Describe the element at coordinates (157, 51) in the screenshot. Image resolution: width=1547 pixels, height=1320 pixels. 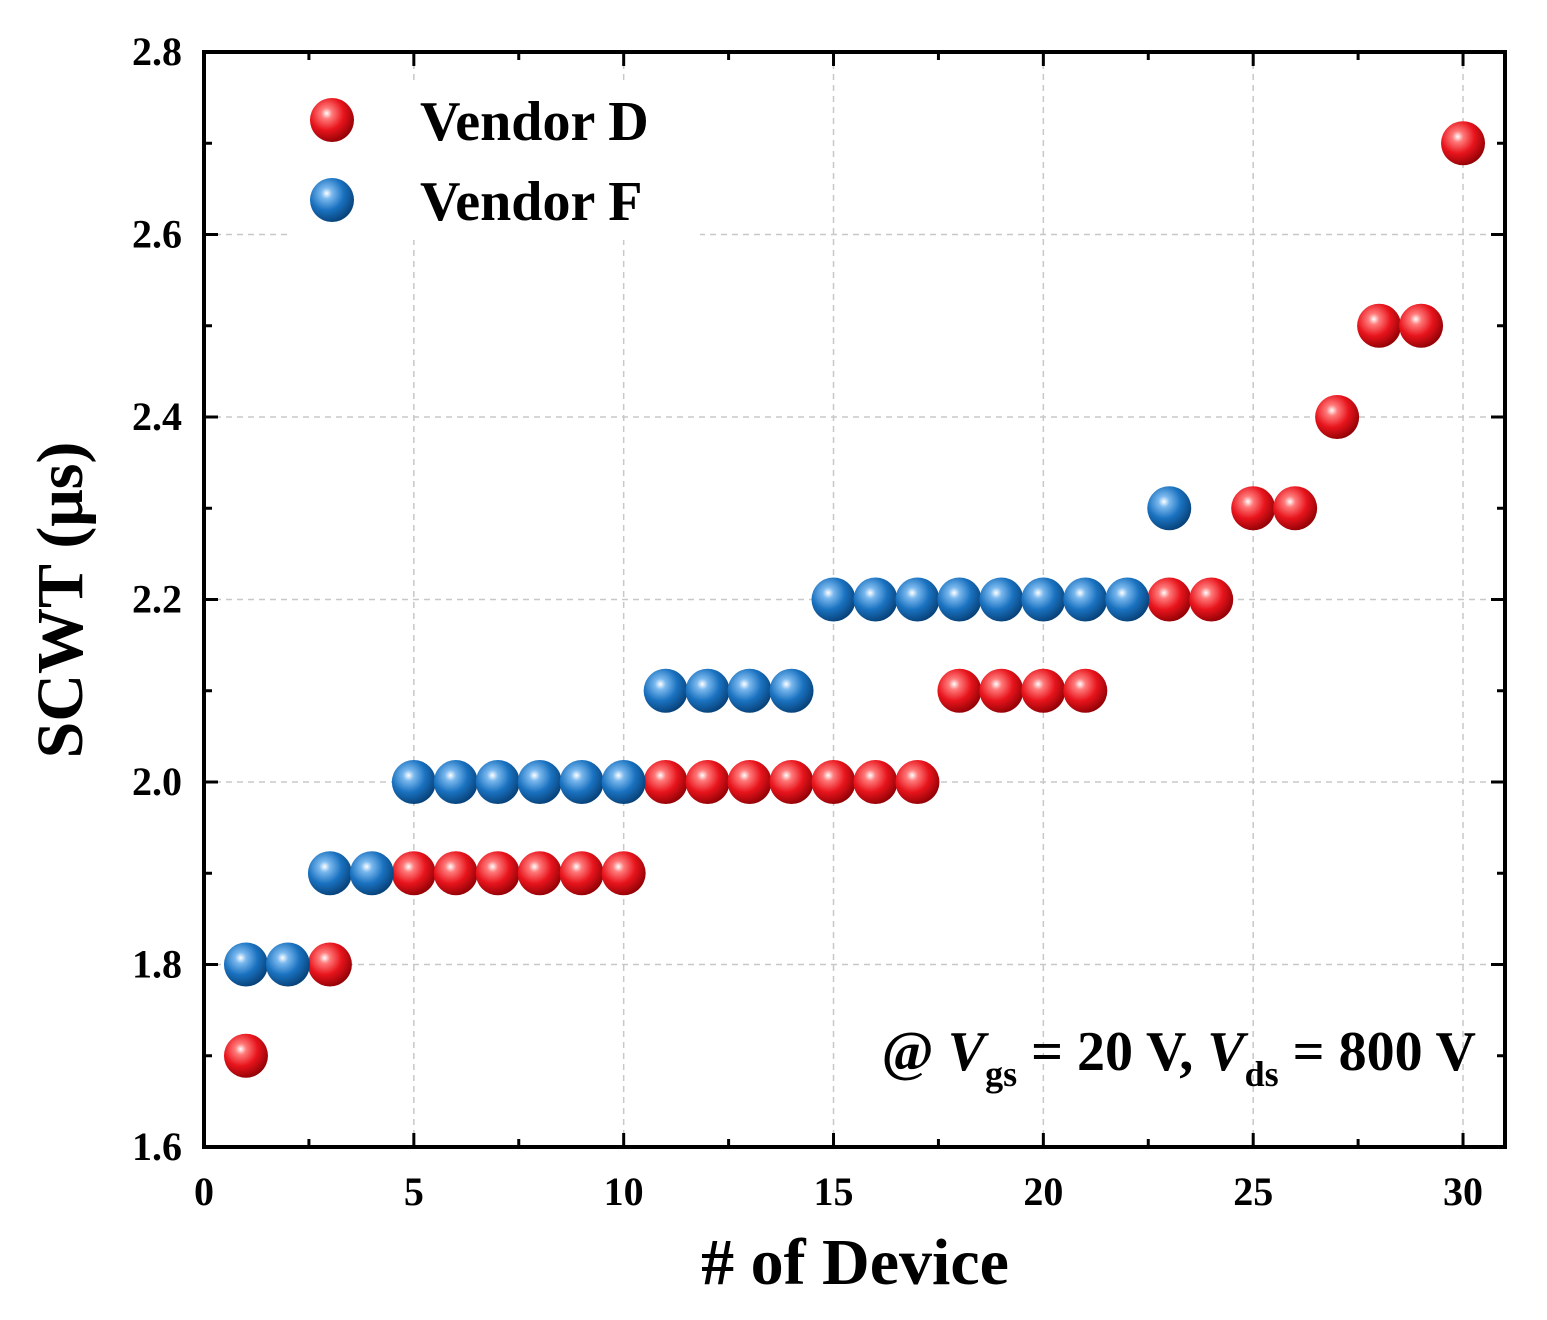
I see `y-tick-label: 2.8` at that location.